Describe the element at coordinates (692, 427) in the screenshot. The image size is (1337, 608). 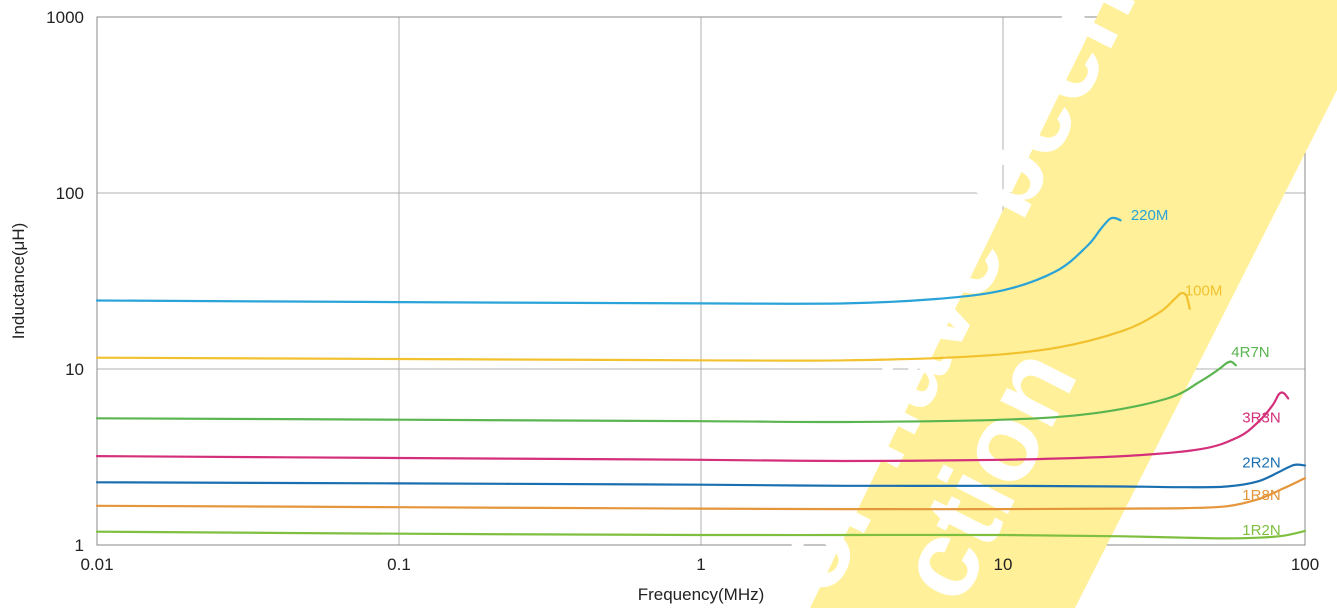
I see `series-line-3r3n` at that location.